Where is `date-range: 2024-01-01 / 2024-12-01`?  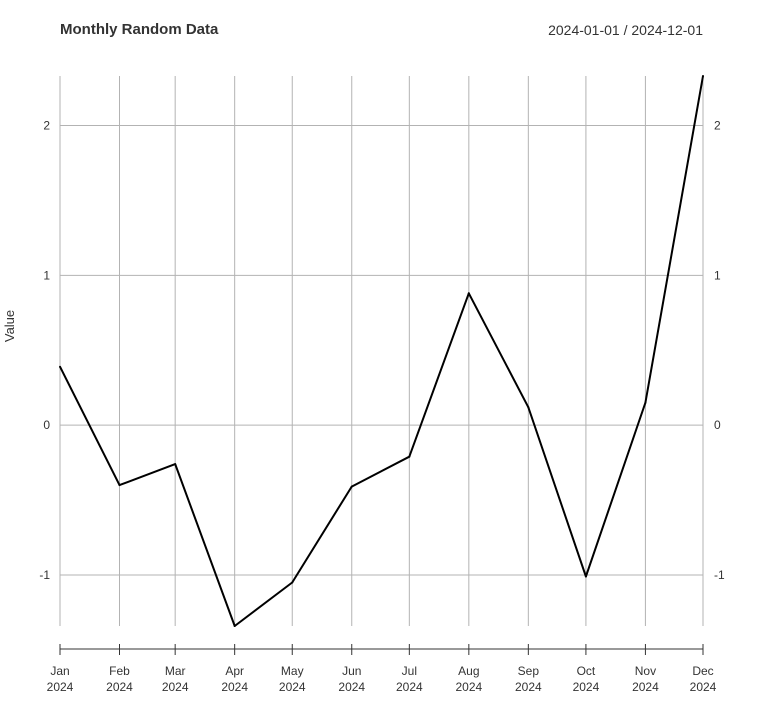 date-range: 2024-01-01 / 2024-12-01 is located at coordinates (625, 30).